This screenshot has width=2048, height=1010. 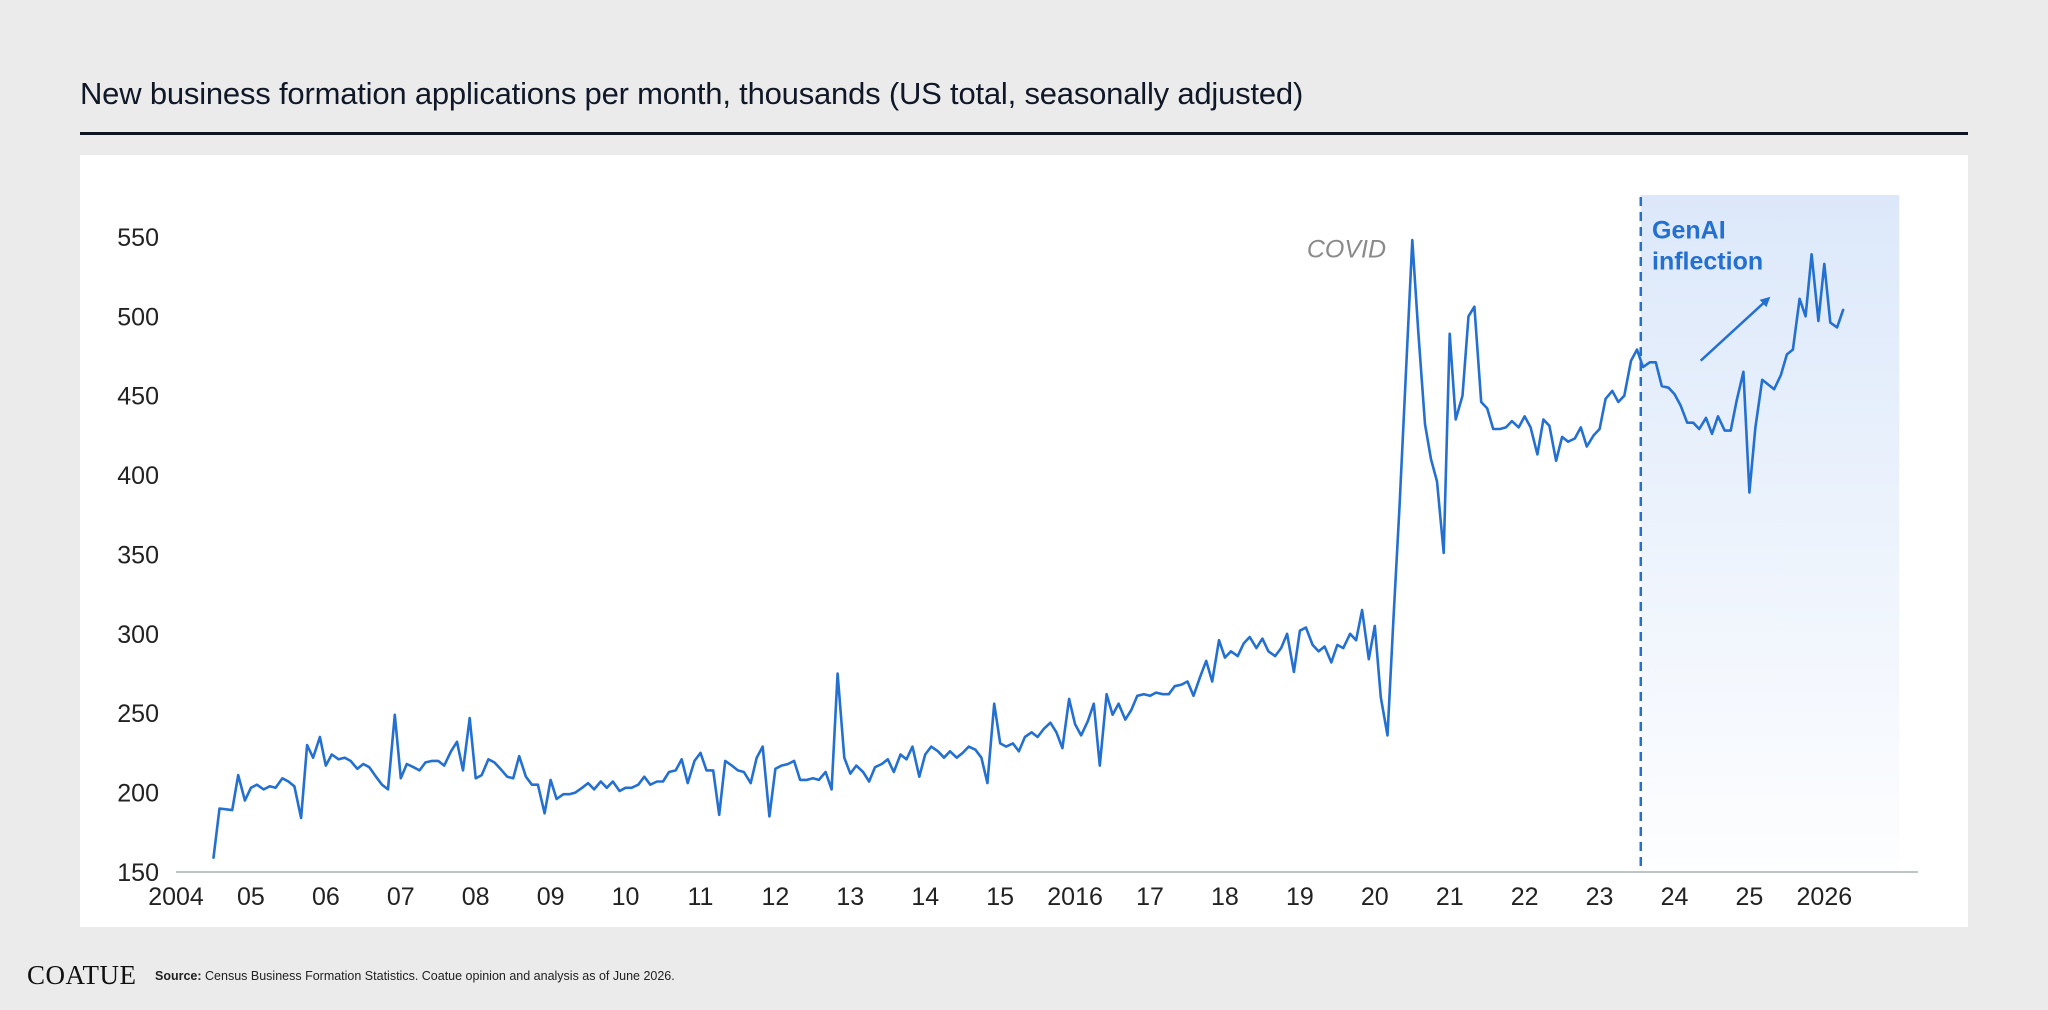 What do you see at coordinates (176, 897) in the screenshot?
I see `x-tick-label: 2004` at bounding box center [176, 897].